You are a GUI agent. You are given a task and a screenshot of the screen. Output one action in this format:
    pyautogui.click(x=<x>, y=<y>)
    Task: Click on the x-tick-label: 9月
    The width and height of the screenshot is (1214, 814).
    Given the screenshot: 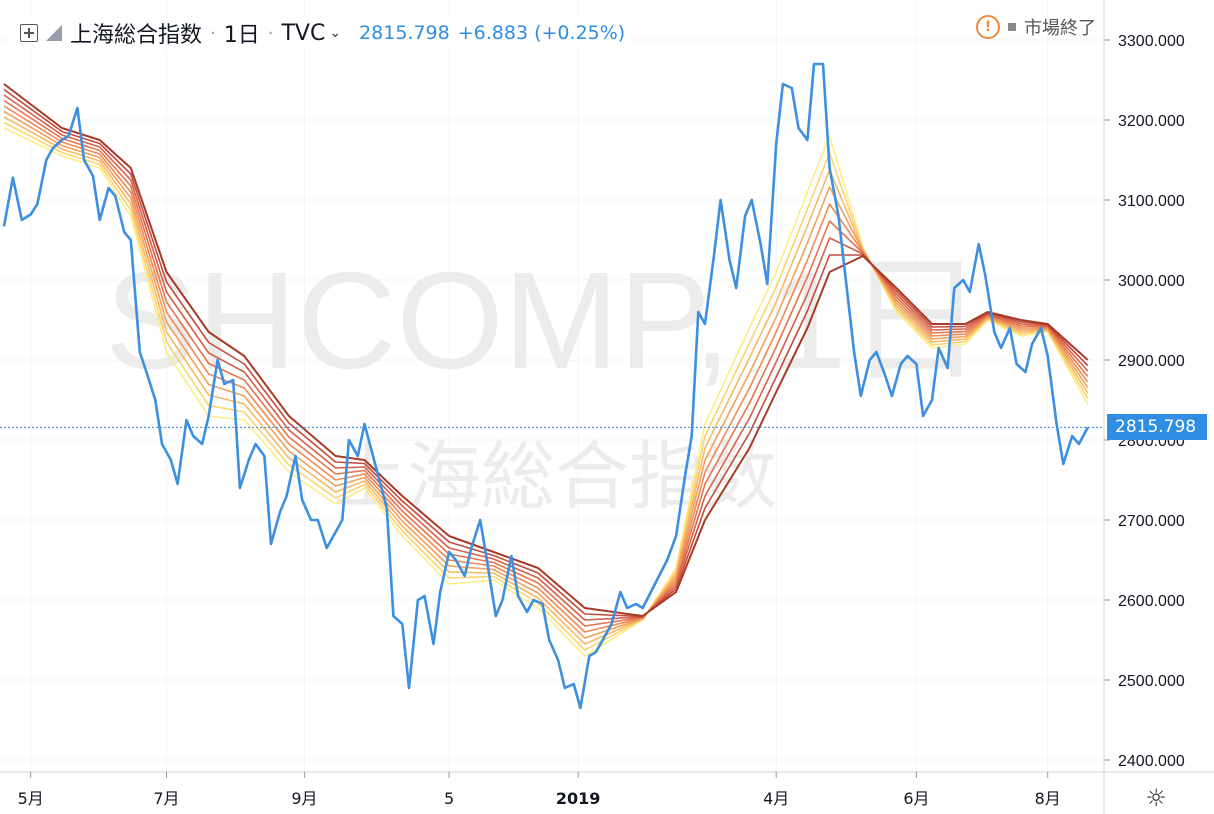 What is the action you would take?
    pyautogui.click(x=304, y=798)
    